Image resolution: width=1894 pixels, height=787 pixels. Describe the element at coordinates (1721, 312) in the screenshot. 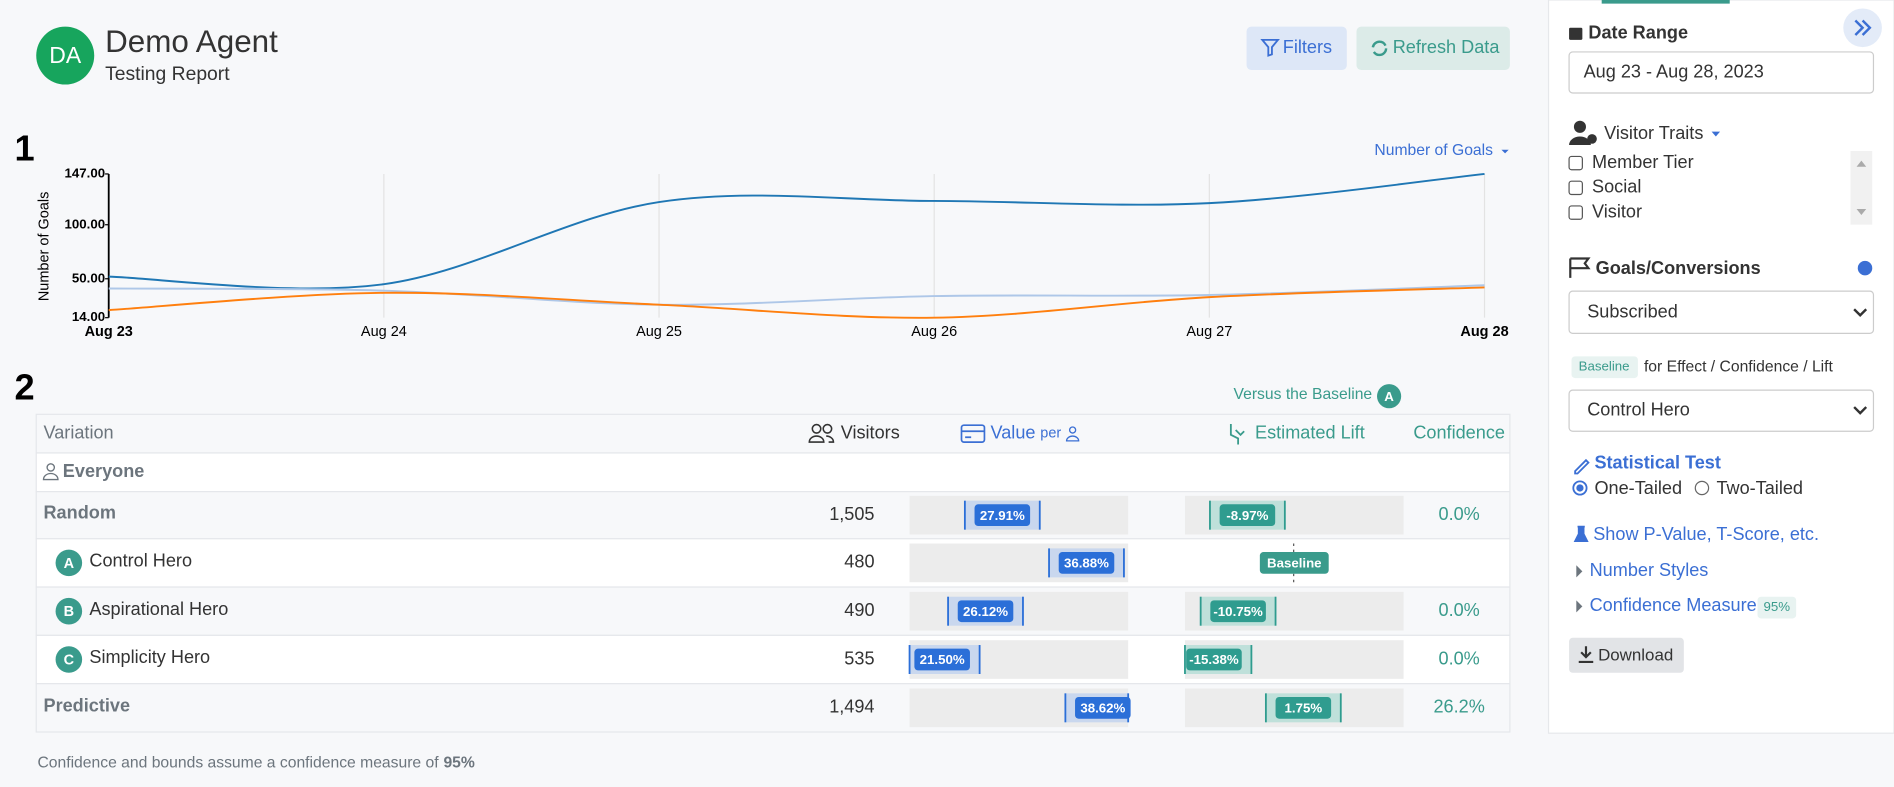

I see `goals-select` at that location.